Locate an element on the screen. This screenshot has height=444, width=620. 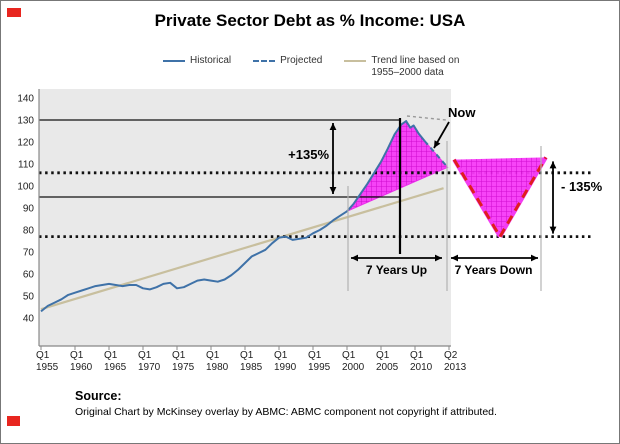
red-marker-top is located at coordinates (14, 12).